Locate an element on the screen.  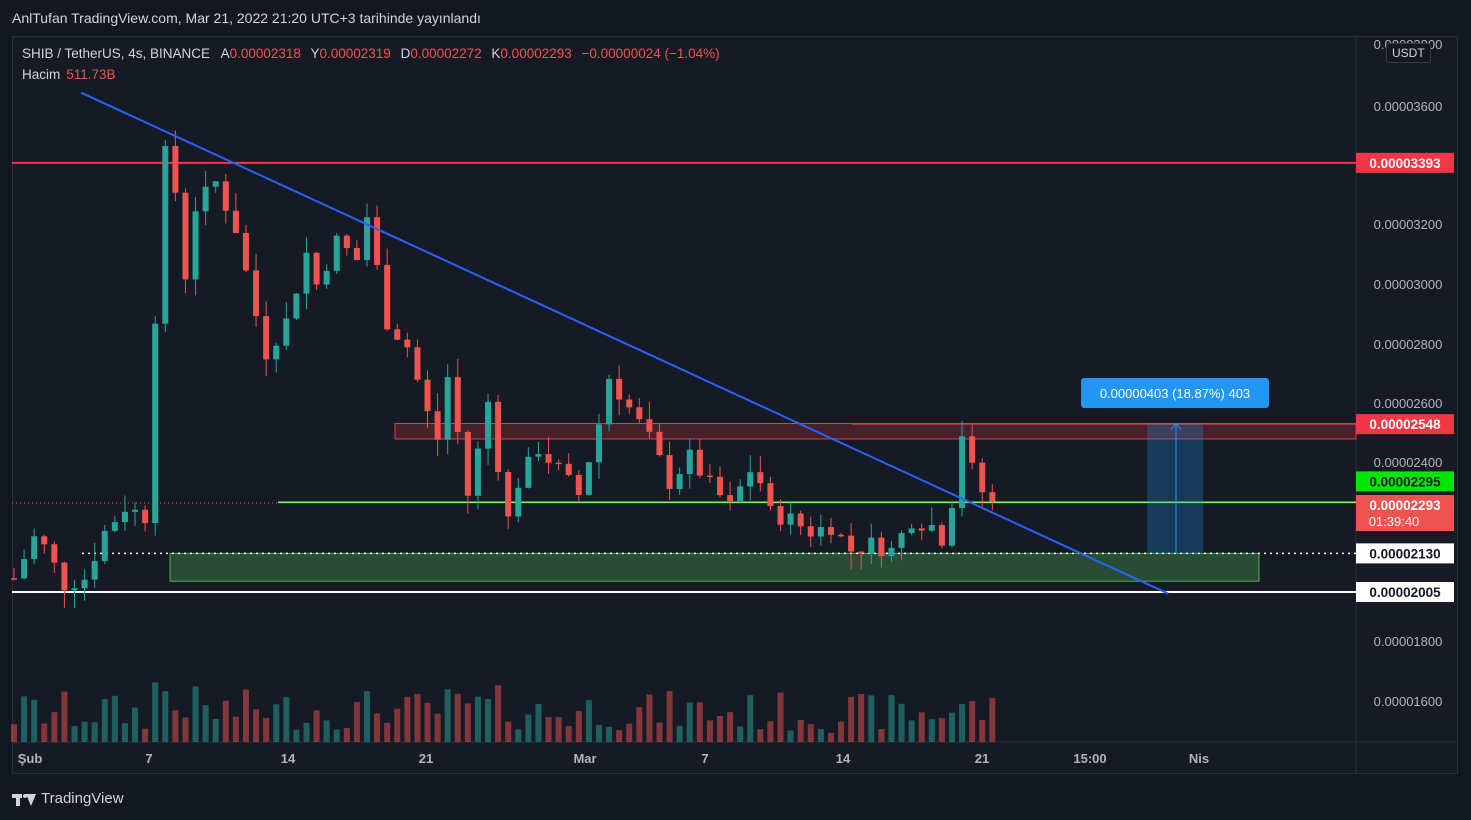
x-tick-label: 14 is located at coordinates (843, 758).